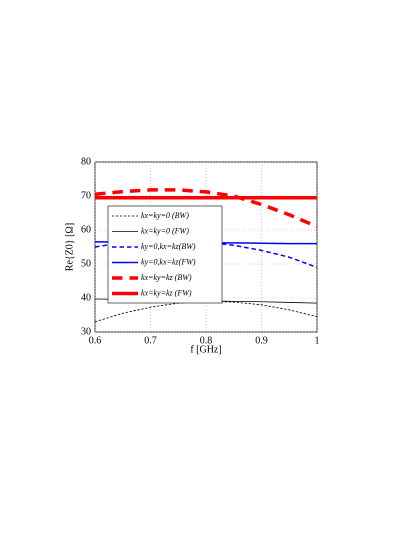  Describe the element at coordinates (261, 340) in the screenshot. I see `x-tick-label: 0.9` at that location.